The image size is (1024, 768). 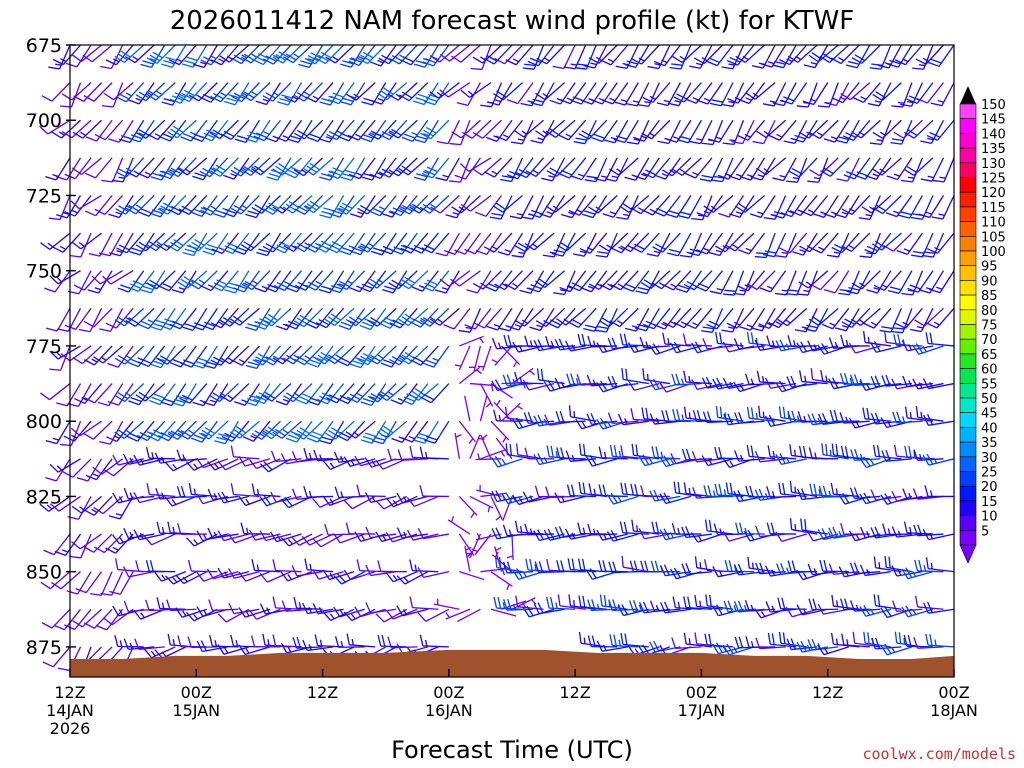 What do you see at coordinates (44, 196) in the screenshot?
I see `y-tick-label: 725` at bounding box center [44, 196].